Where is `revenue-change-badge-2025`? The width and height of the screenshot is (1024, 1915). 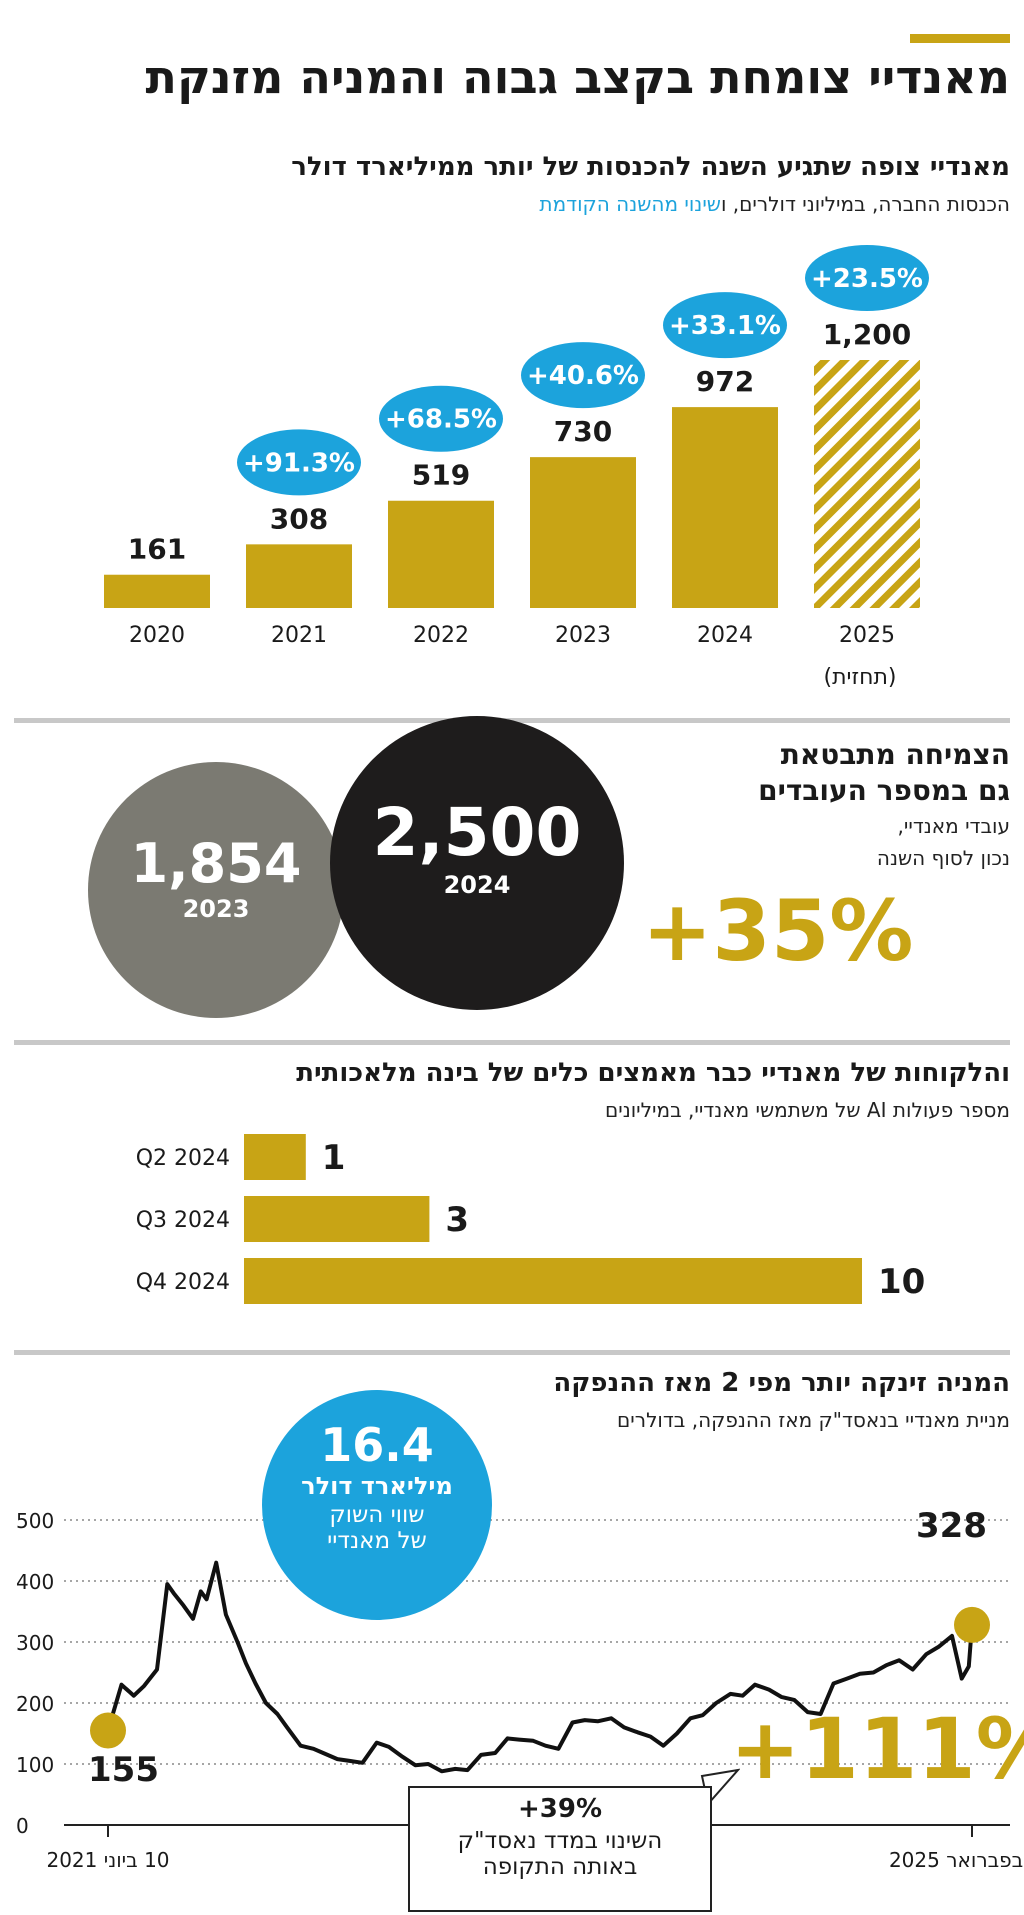 revenue-change-badge-2025 is located at coordinates (867, 278).